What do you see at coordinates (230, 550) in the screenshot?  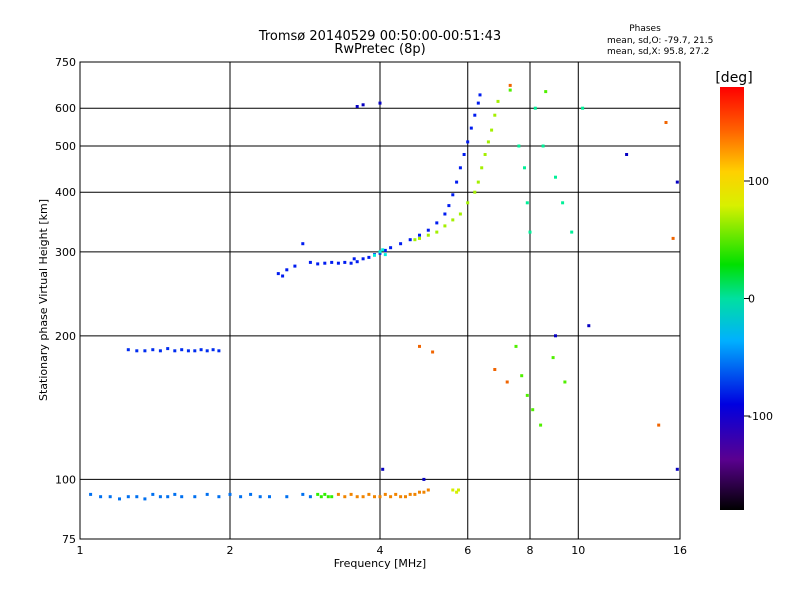 I see `x-tick-label: 2` at bounding box center [230, 550].